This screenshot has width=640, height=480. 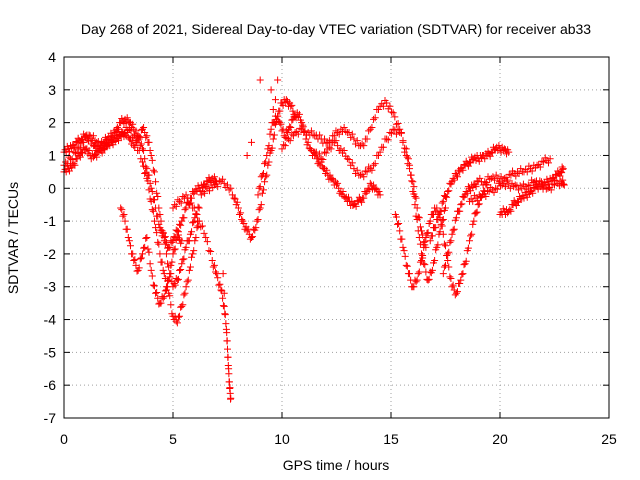 I want to click on data-point-track-l, so click(x=448, y=254).